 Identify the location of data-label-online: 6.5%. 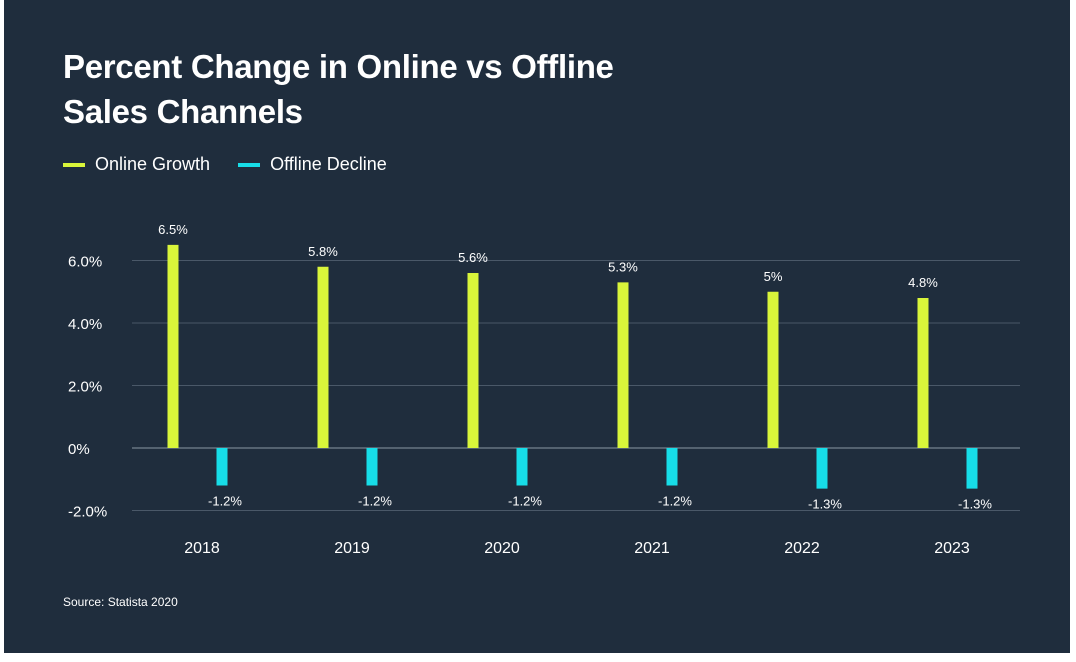
(173, 229).